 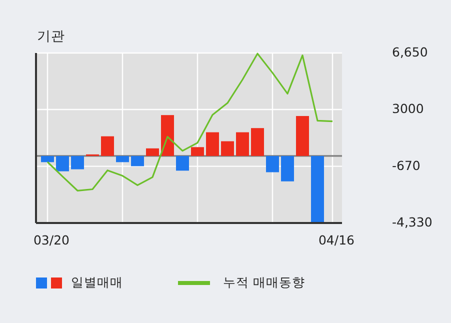 What do you see at coordinates (51, 36) in the screenshot?
I see `chart-title: 기관` at bounding box center [51, 36].